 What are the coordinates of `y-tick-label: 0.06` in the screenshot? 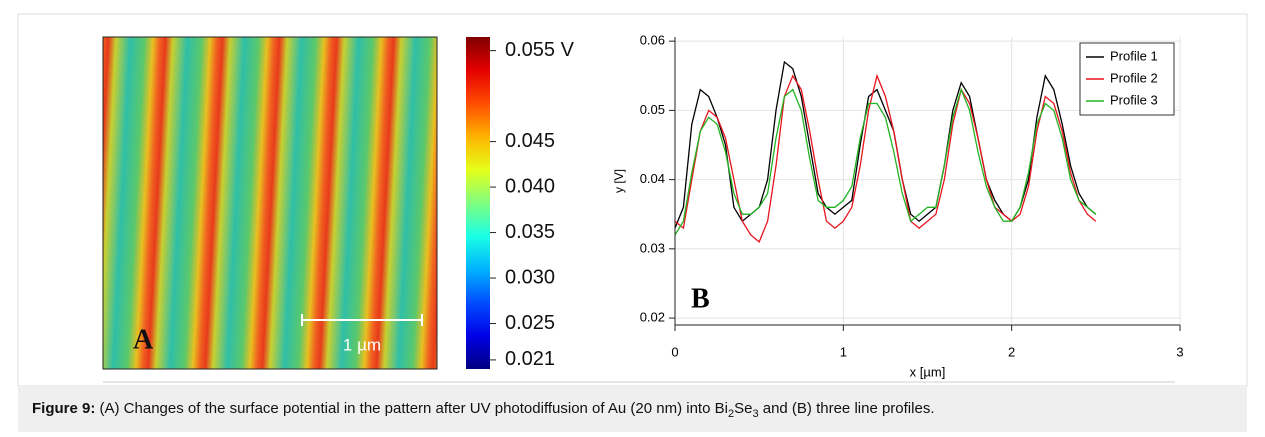 It's located at (652, 40).